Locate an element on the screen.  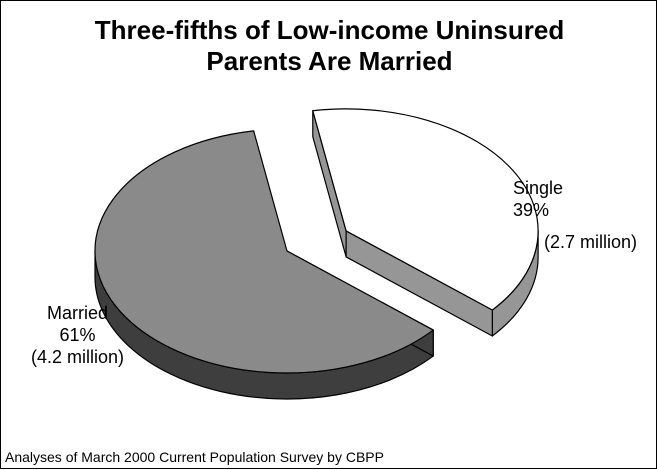
single-count: (2.7 million) is located at coordinates (590, 242).